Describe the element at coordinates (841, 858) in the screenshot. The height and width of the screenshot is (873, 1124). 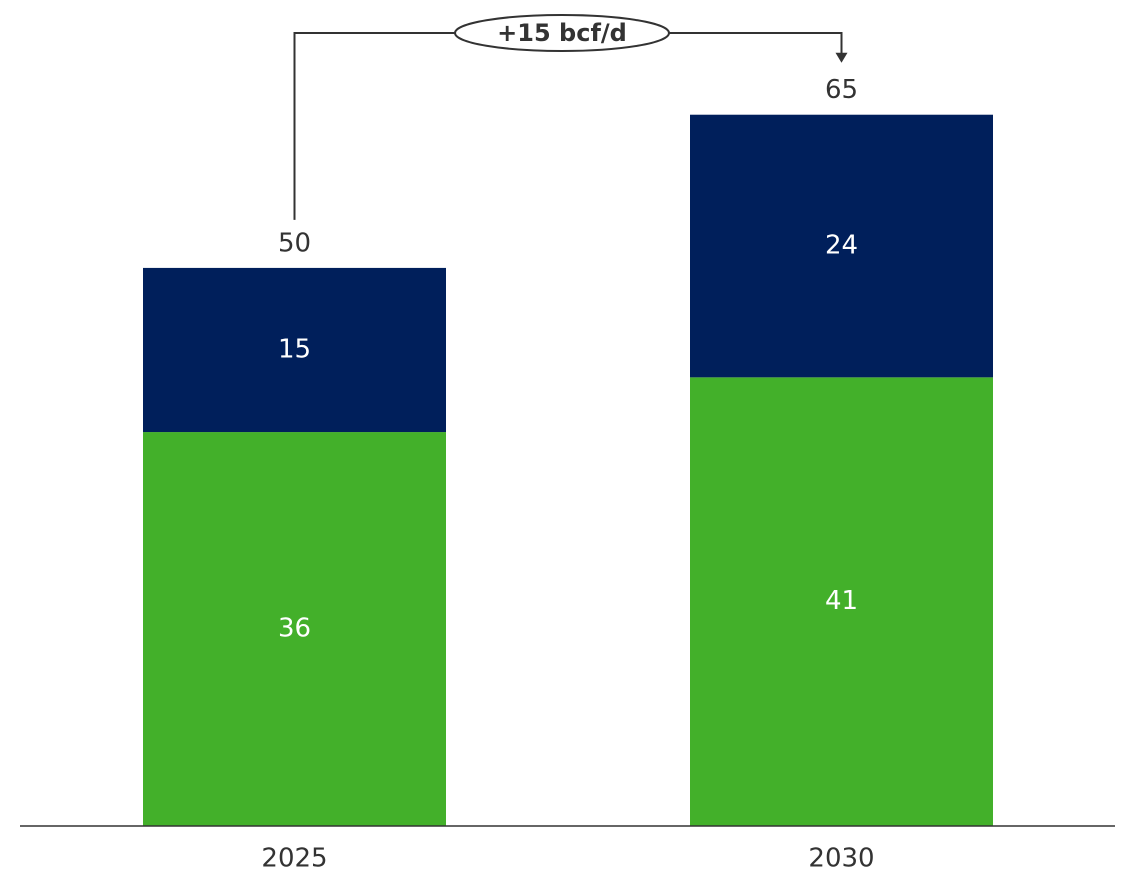
I see `x-tick-label: 2030` at that location.